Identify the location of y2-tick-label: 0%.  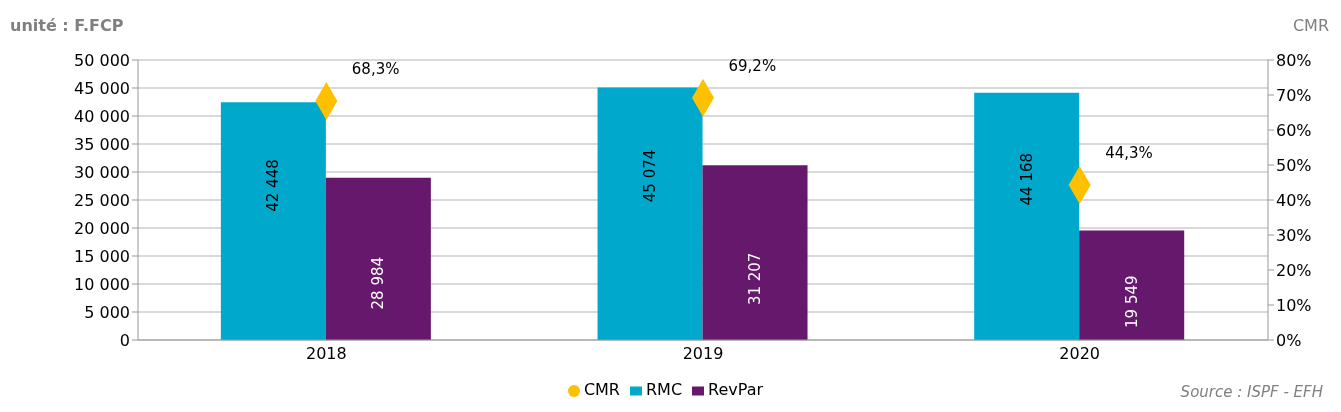
(1289, 340).